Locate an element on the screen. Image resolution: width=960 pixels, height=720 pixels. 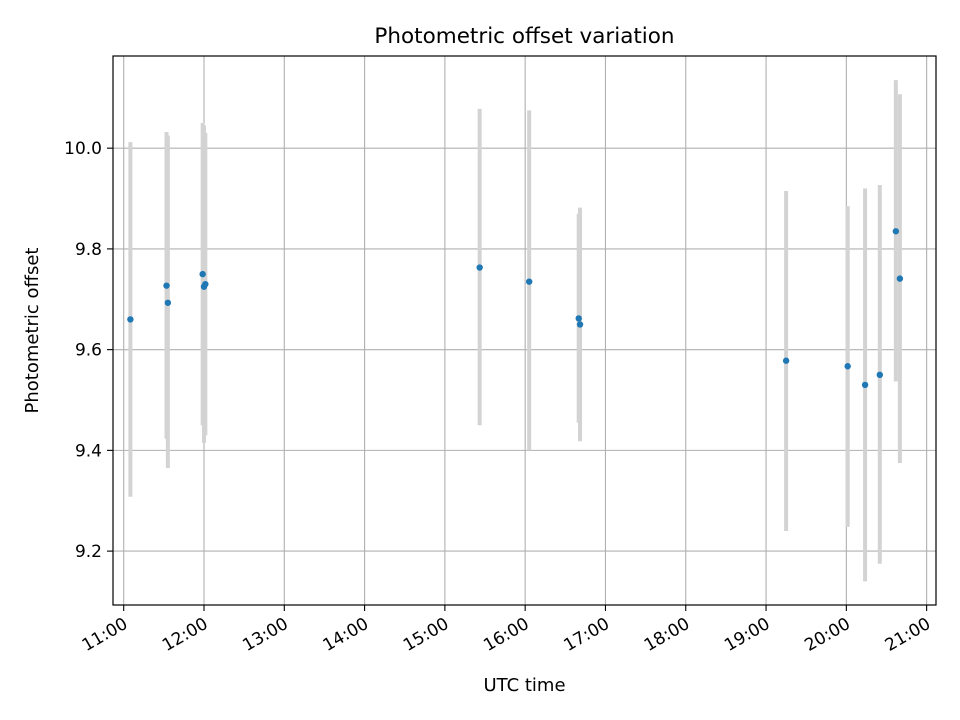
y-tick-label: 9.8 is located at coordinates (88, 250).